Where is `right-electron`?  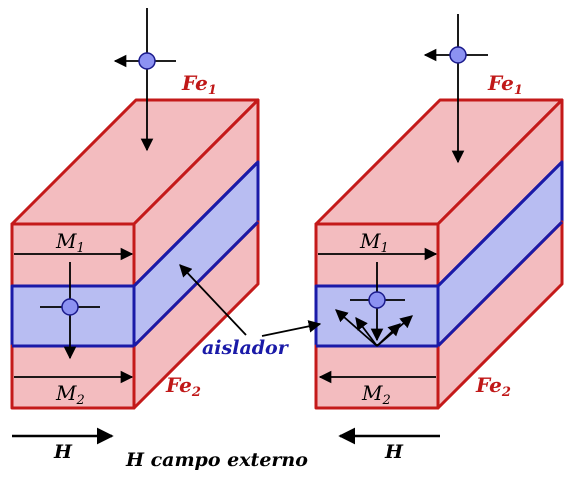 right-electron is located at coordinates (377, 300).